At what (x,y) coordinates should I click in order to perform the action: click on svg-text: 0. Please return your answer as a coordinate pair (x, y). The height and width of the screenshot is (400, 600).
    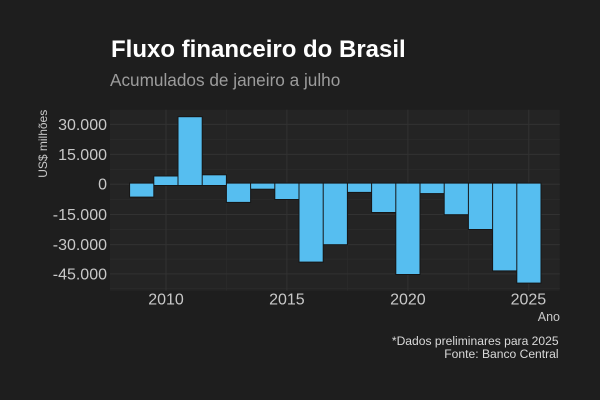
    Looking at the image, I should click on (102, 185).